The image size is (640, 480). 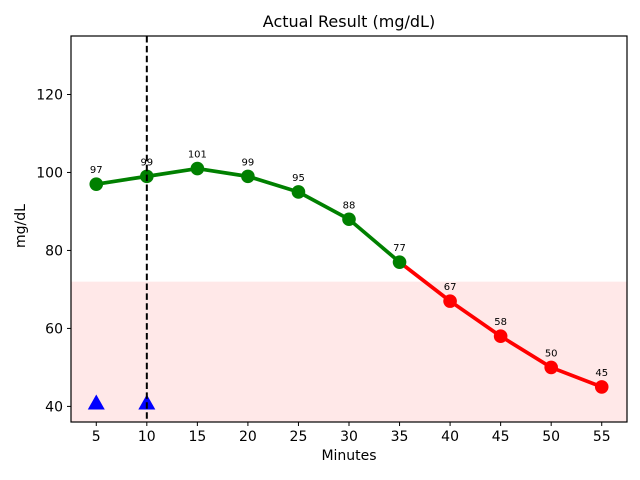 What do you see at coordinates (96, 437) in the screenshot?
I see `x-tick-label: 5` at bounding box center [96, 437].